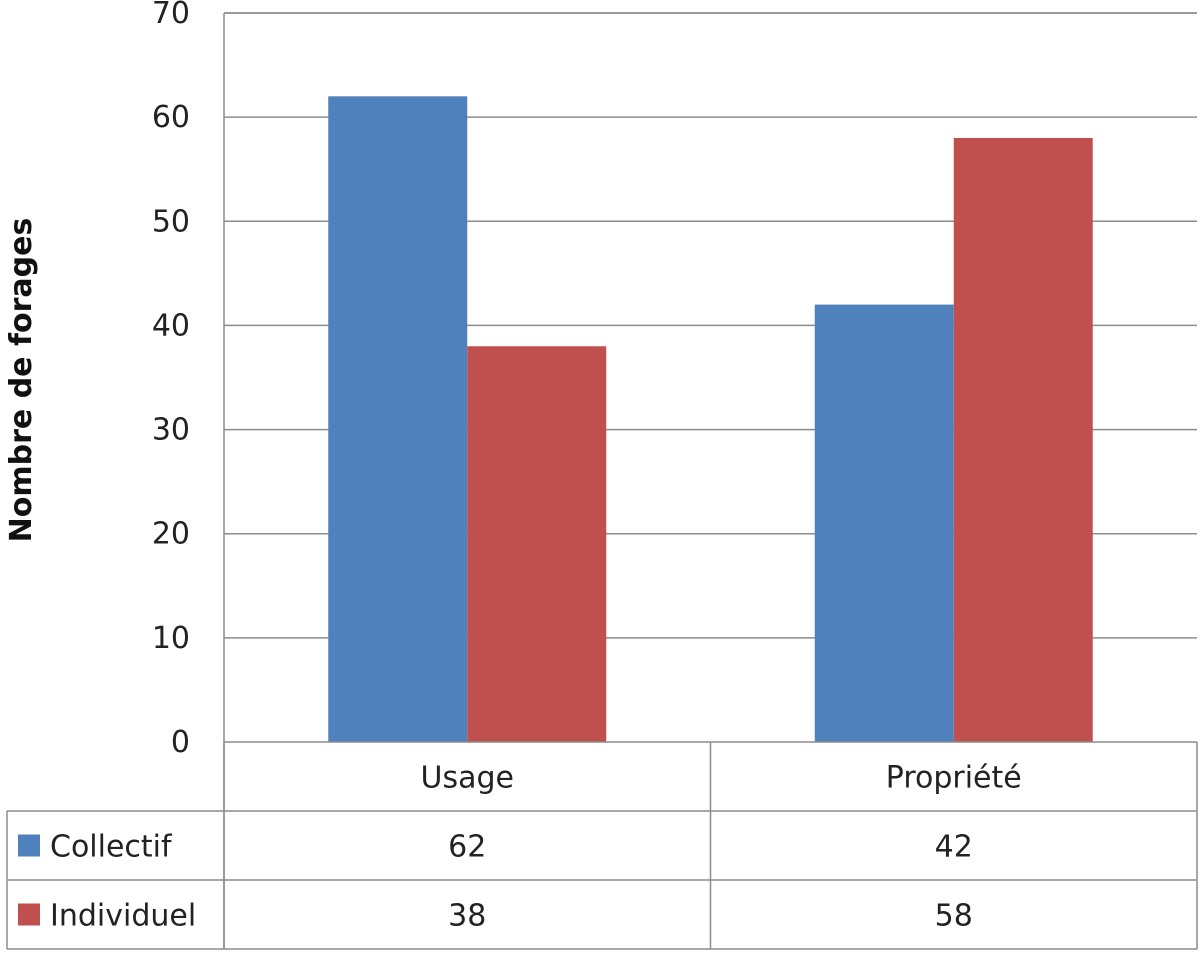 The height and width of the screenshot is (954, 1200). What do you see at coordinates (954, 778) in the screenshot?
I see `x-category-label: Propriété` at bounding box center [954, 778].